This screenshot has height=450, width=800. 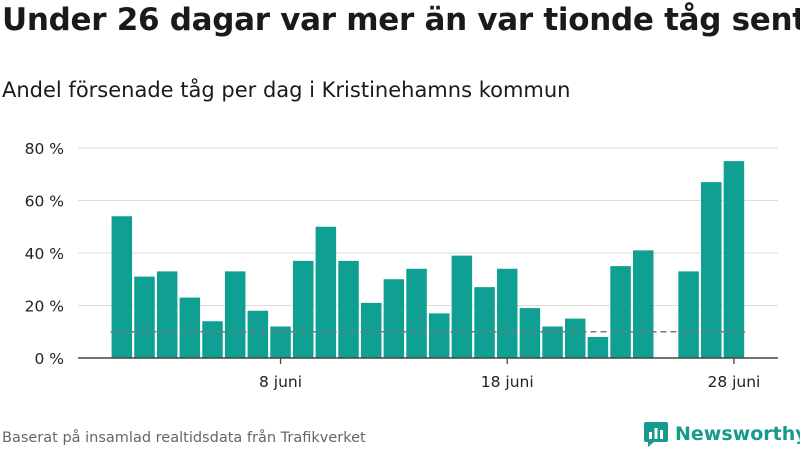 What do you see at coordinates (44, 202) in the screenshot?
I see `y-tick-label: 60 %` at bounding box center [44, 202].